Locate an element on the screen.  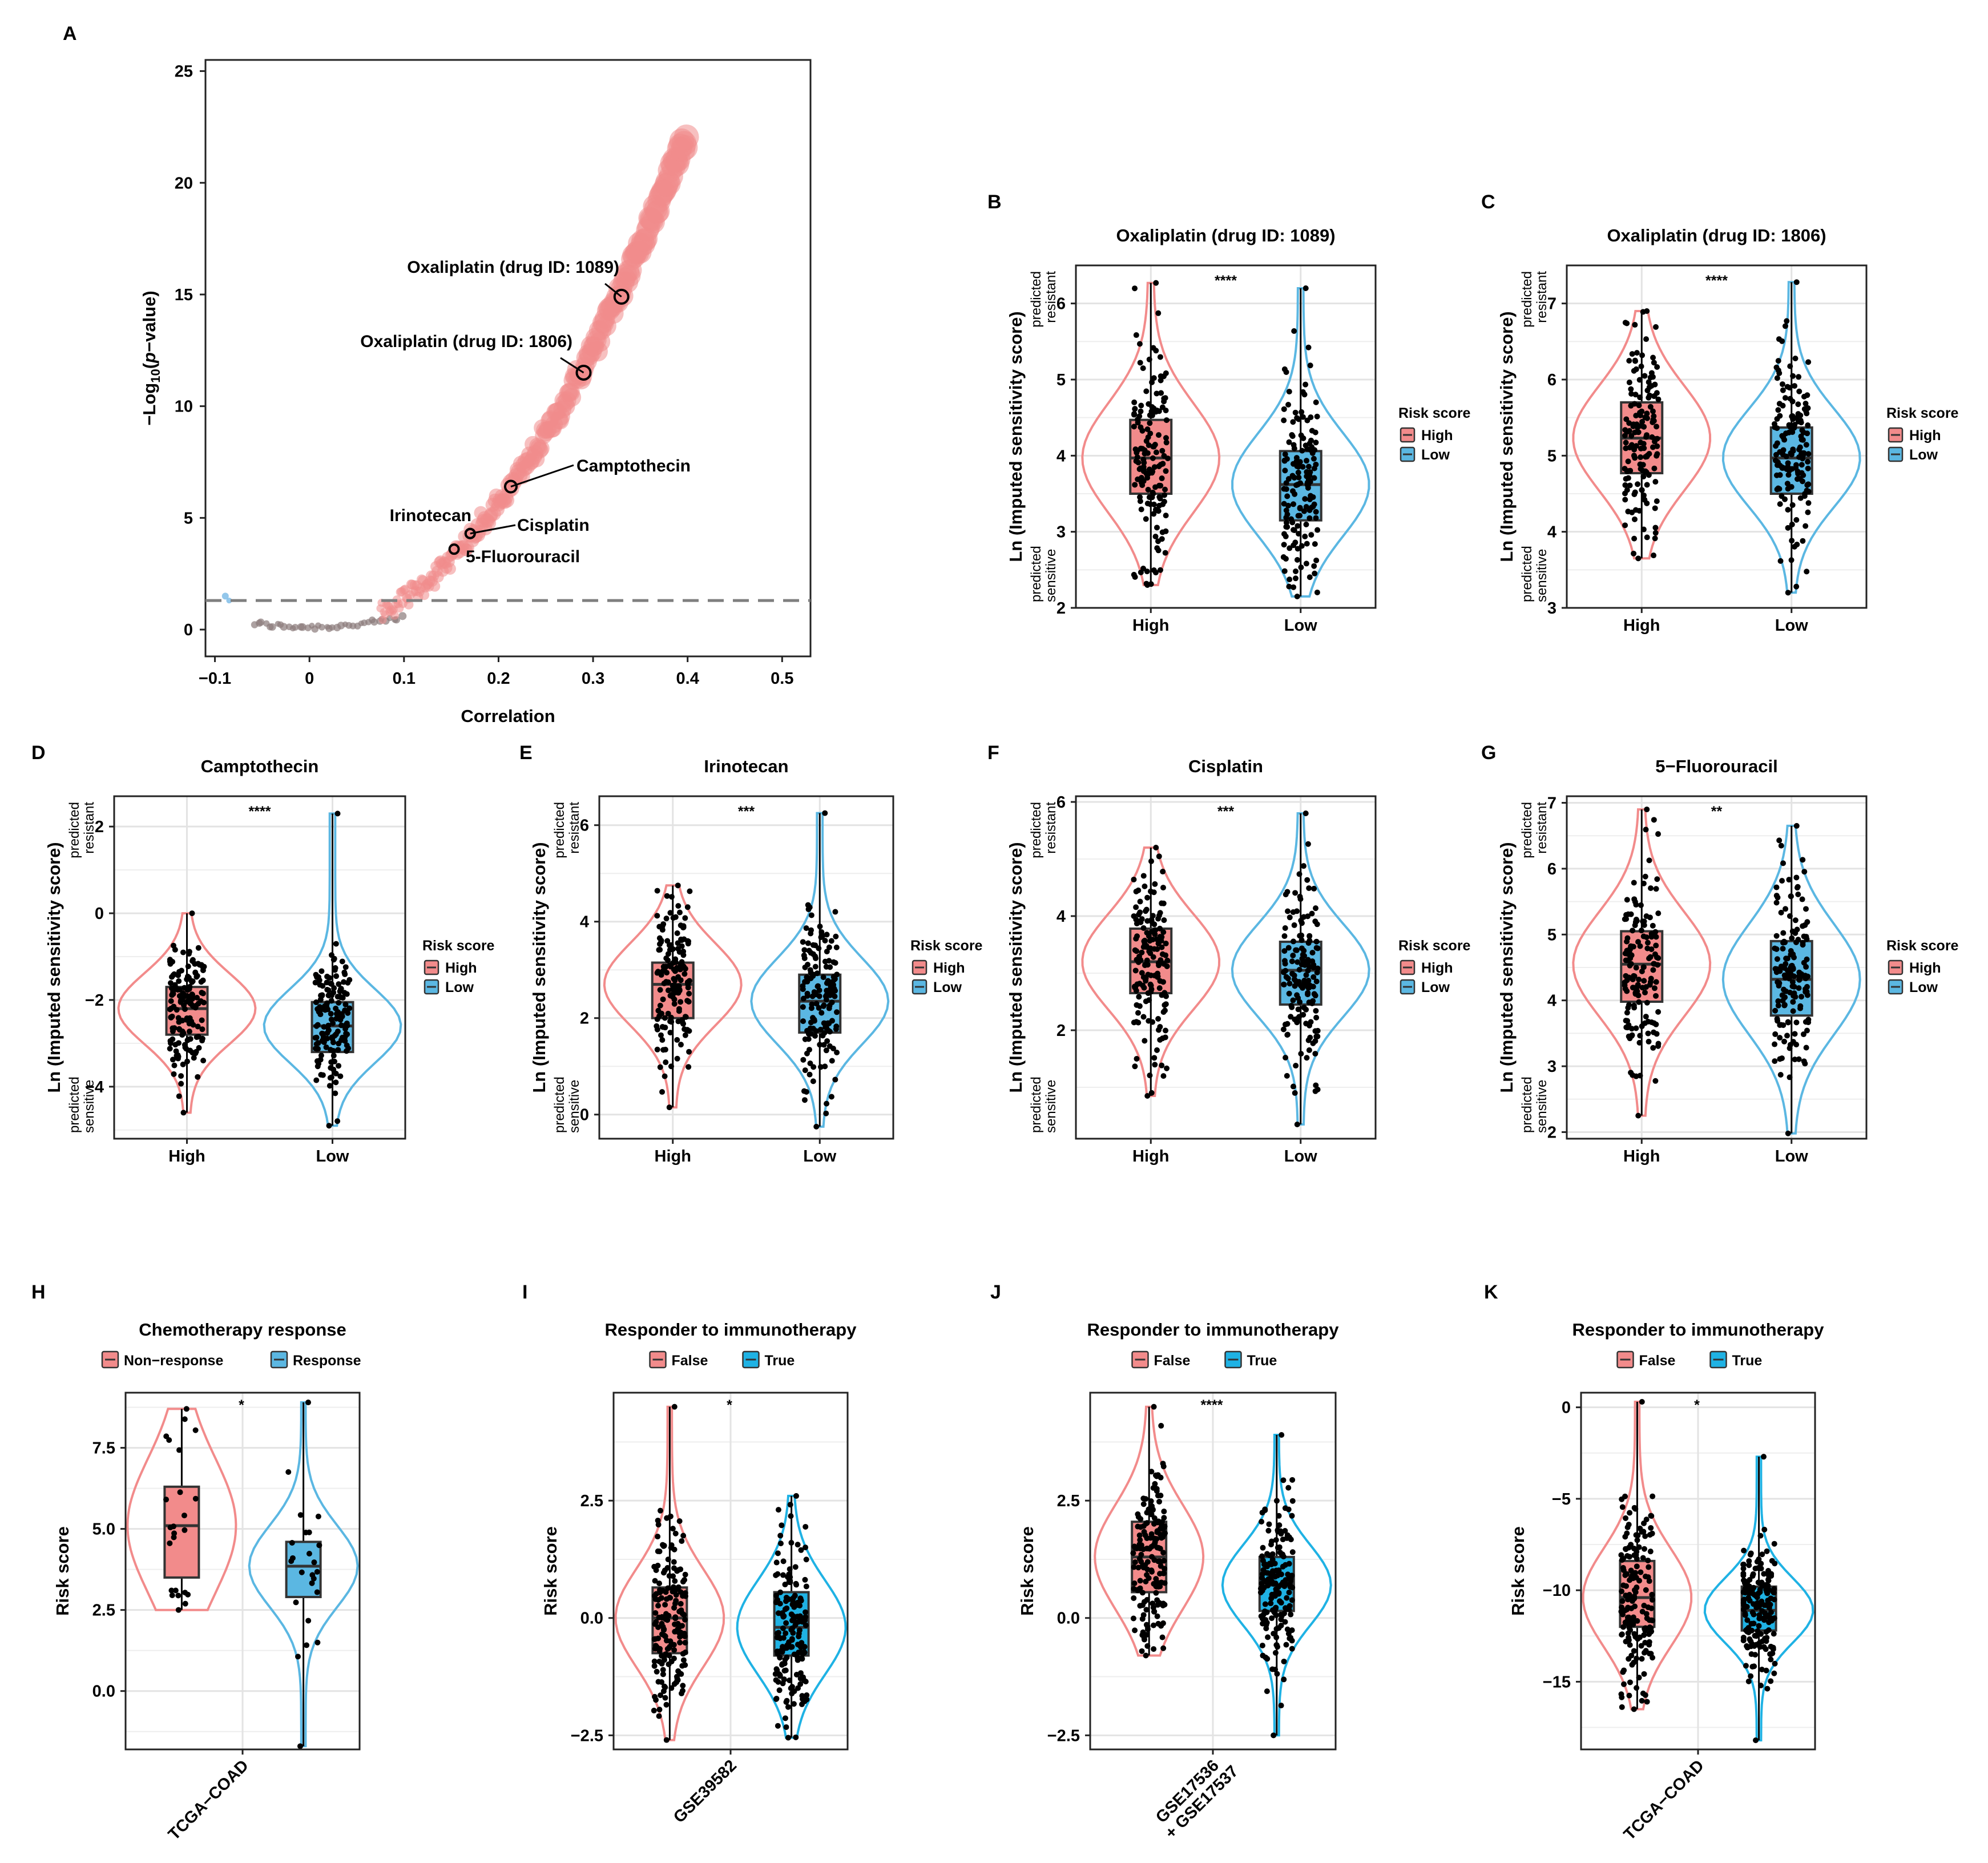
predicted-resistant-label: predicted is located at coordinates (1036, 830).